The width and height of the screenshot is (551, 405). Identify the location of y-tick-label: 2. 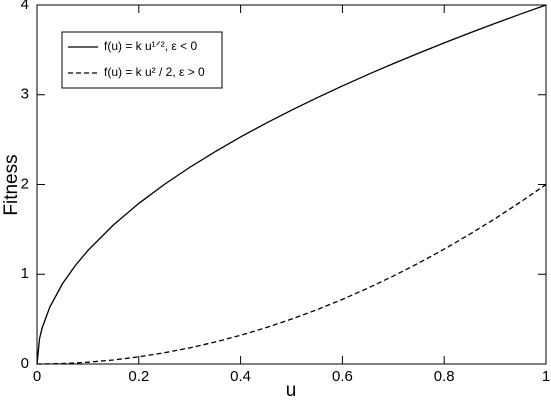
(25, 183).